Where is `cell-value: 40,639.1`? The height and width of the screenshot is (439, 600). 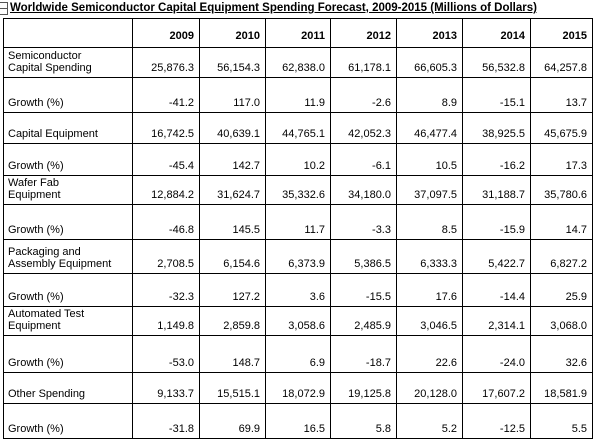 cell-value: 40,639.1 is located at coordinates (232, 128).